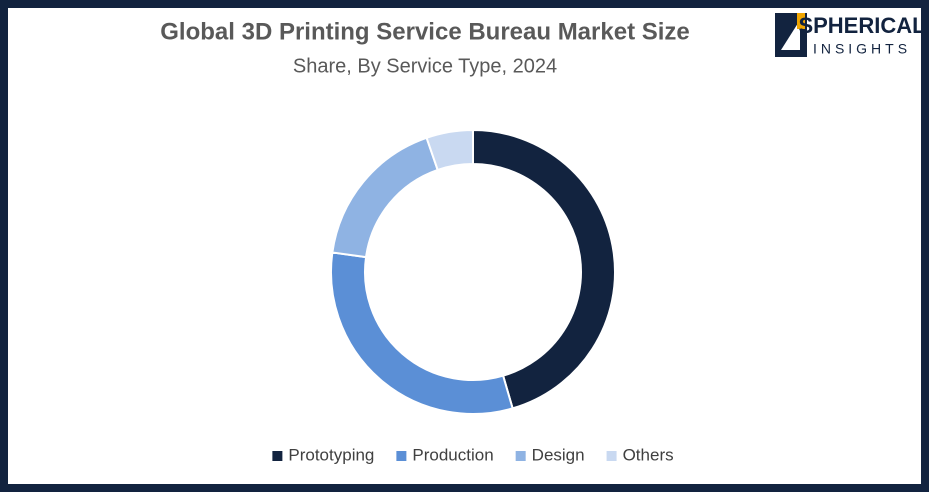  Describe the element at coordinates (648, 454) in the screenshot. I see `legend-label: Others` at that location.